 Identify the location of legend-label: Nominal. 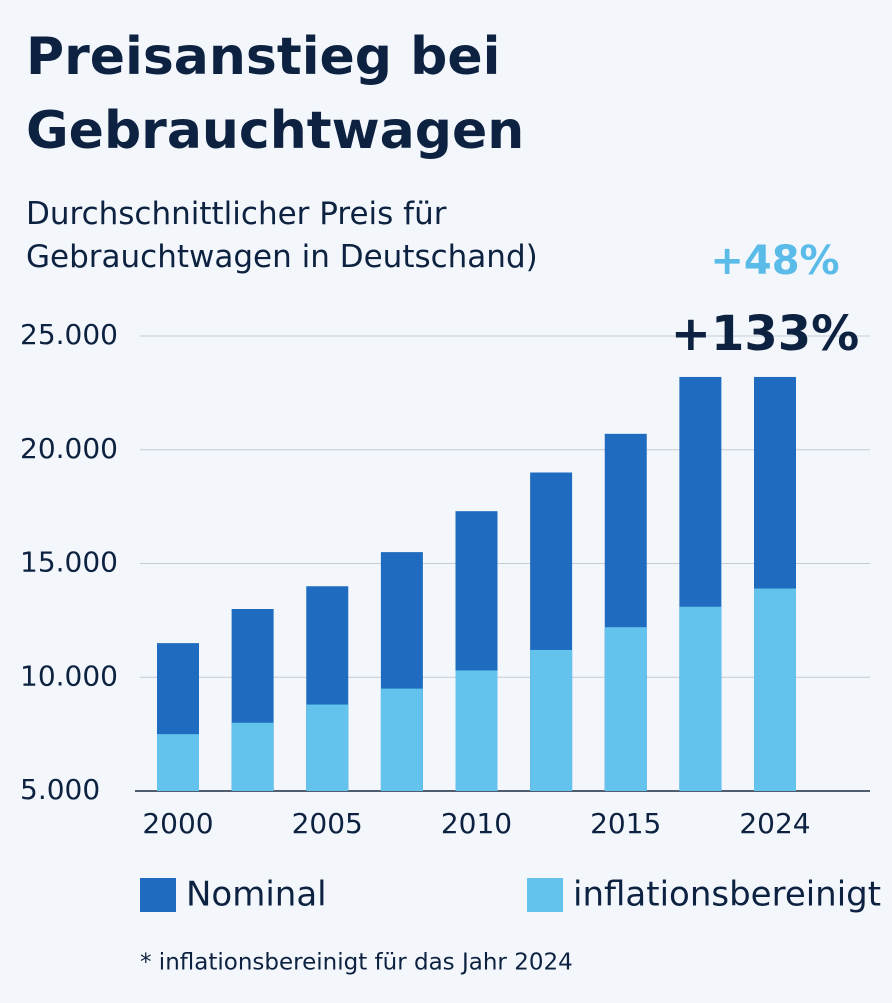
(256, 895).